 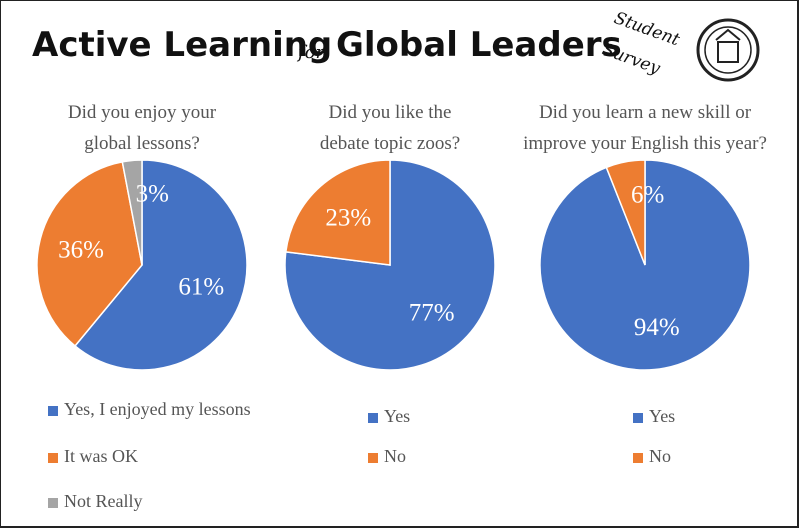 I want to click on chart-title: improve your English this year?, so click(x=645, y=143).